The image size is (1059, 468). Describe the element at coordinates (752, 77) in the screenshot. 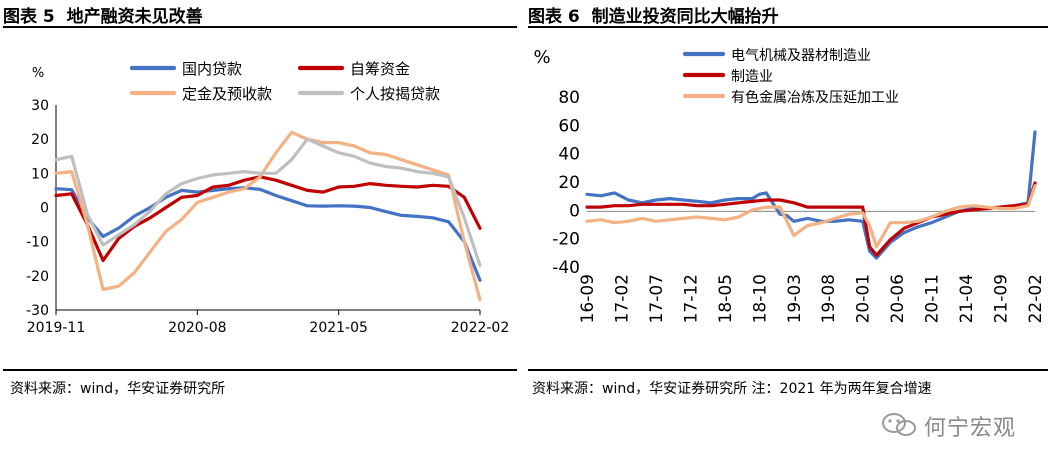

I see `right-legend-label-2: 制造业` at that location.